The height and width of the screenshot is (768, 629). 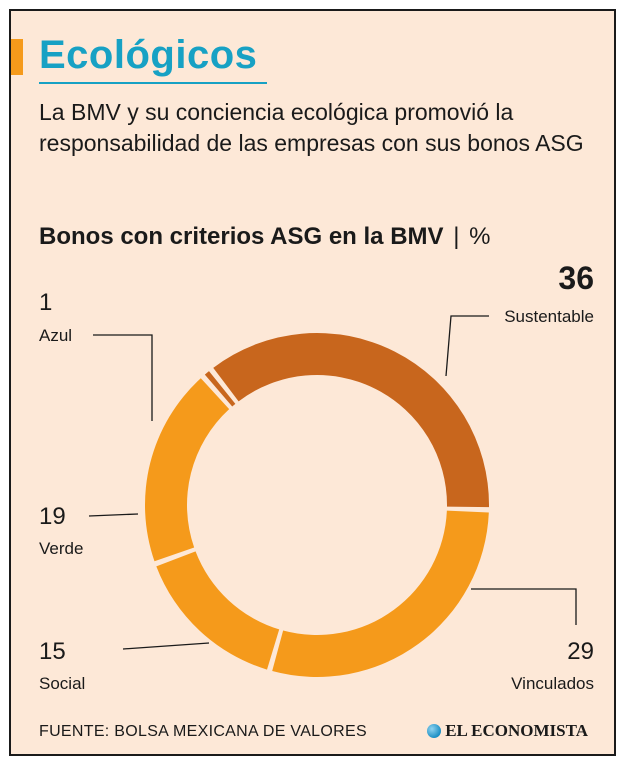 I want to click on chart-title: Bonos con criterios ASG en la BMV | %, so click(x=264, y=237).